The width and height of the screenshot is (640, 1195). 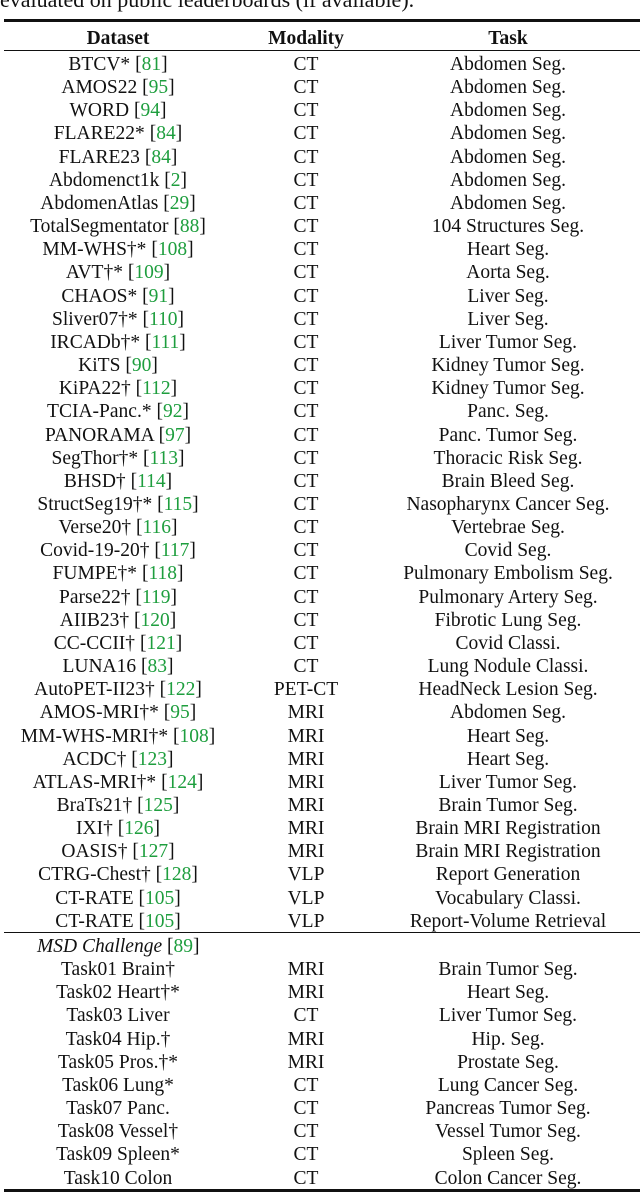 I want to click on dataset-name: AbdomenAtlas, so click(x=99, y=203).